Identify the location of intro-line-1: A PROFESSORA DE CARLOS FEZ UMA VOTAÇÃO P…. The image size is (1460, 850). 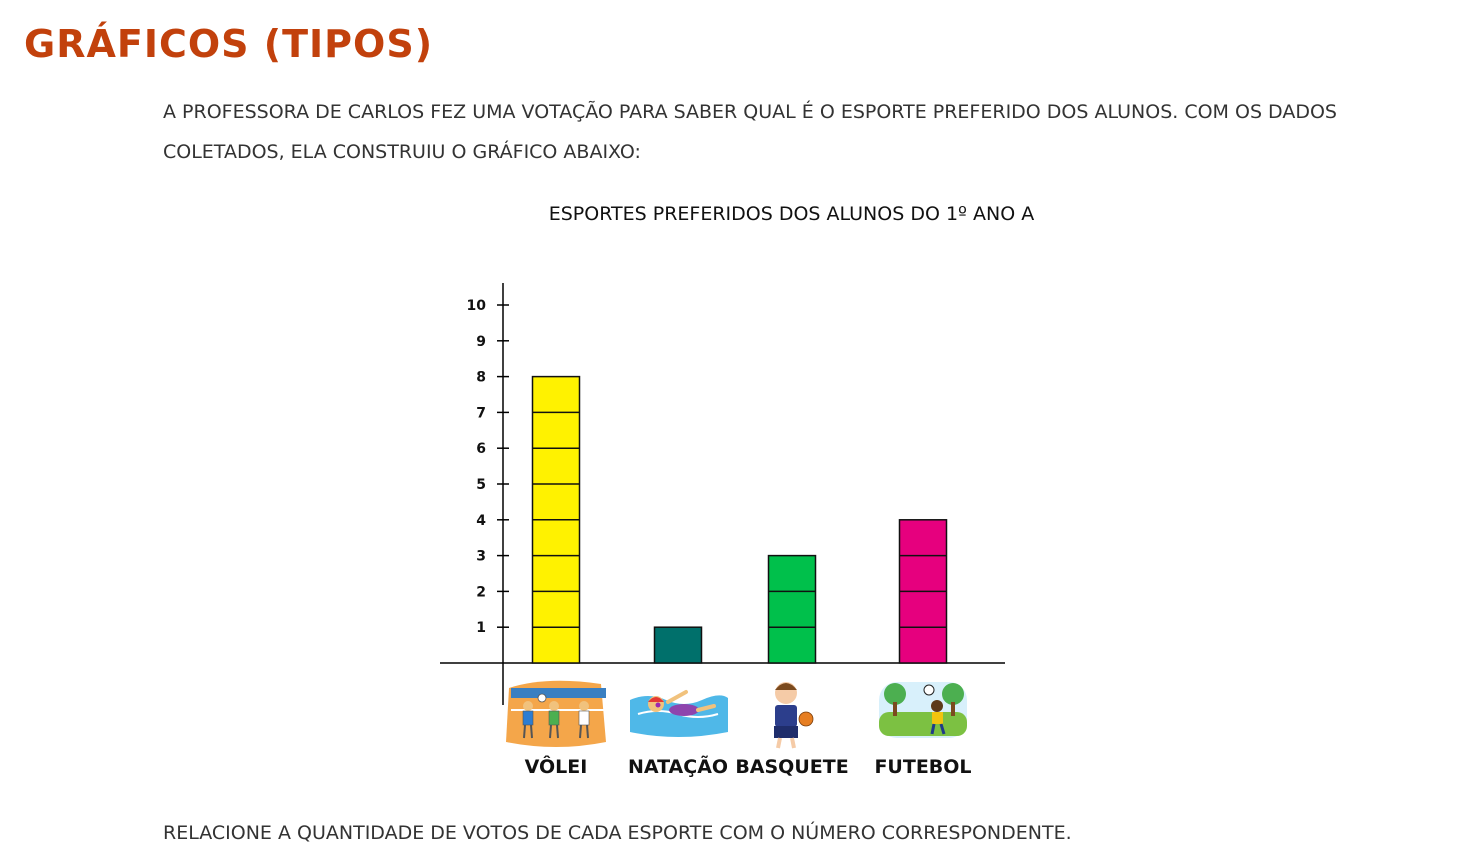
(750, 112).